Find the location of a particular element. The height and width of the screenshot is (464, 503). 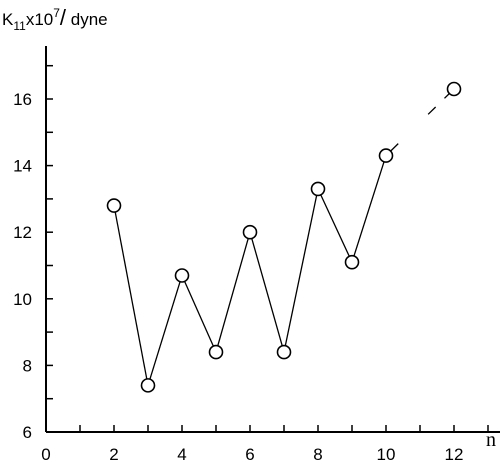

y-axis-label-sub: 11 is located at coordinates (19, 26).